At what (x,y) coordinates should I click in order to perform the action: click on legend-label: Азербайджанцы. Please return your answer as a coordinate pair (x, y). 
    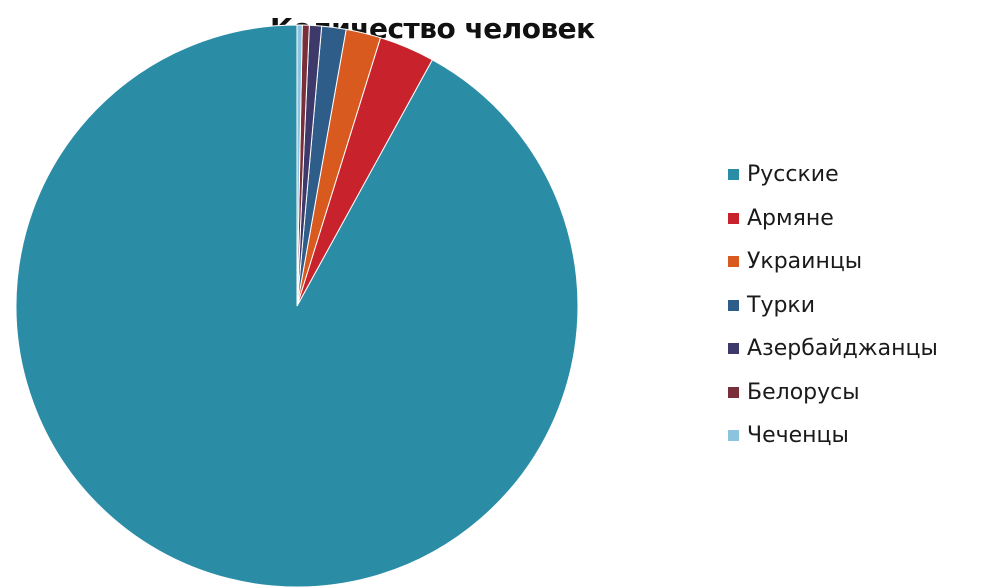
    Looking at the image, I should click on (842, 349).